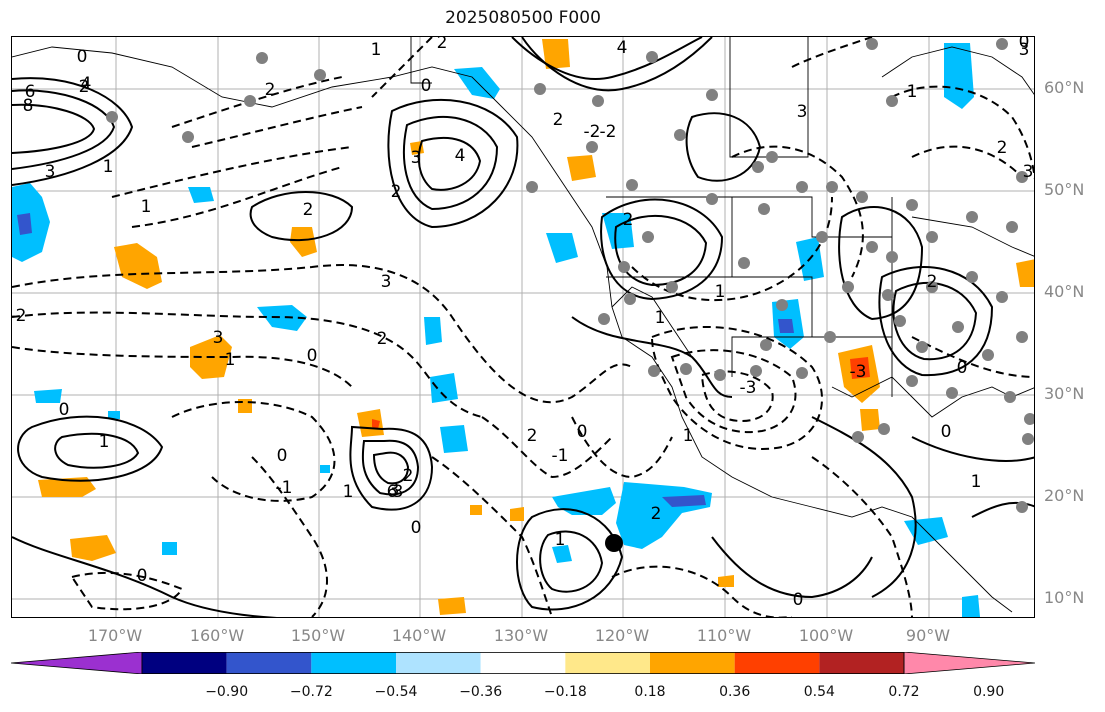  What do you see at coordinates (1064, 291) in the screenshot?
I see `lat-label-40n: 40°N` at bounding box center [1064, 291].